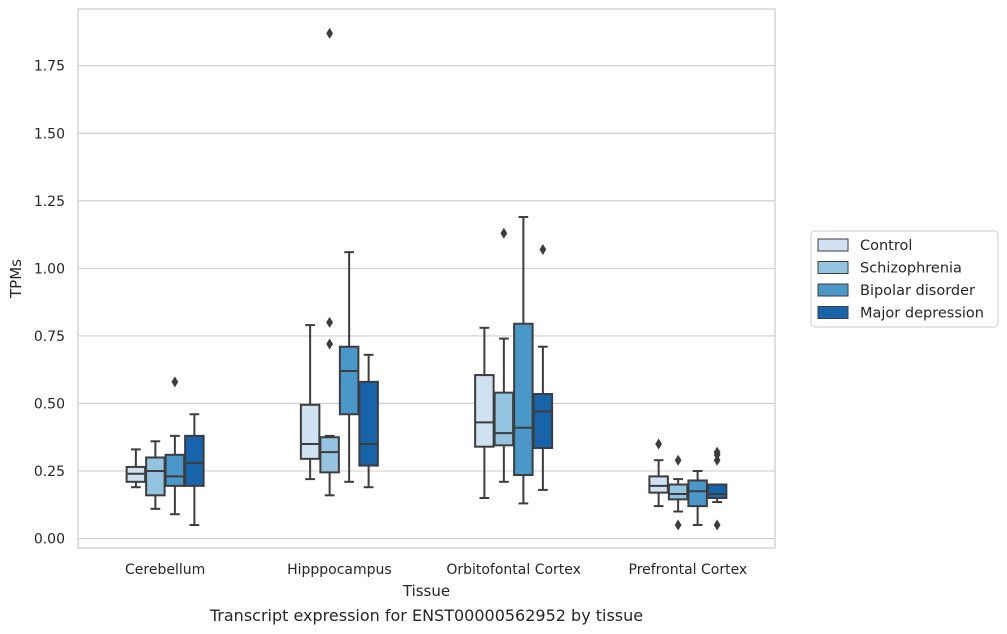 The height and width of the screenshot is (634, 1007). Describe the element at coordinates (513, 570) in the screenshot. I see `x-tick-label: Orbitofontal Cortex` at that location.